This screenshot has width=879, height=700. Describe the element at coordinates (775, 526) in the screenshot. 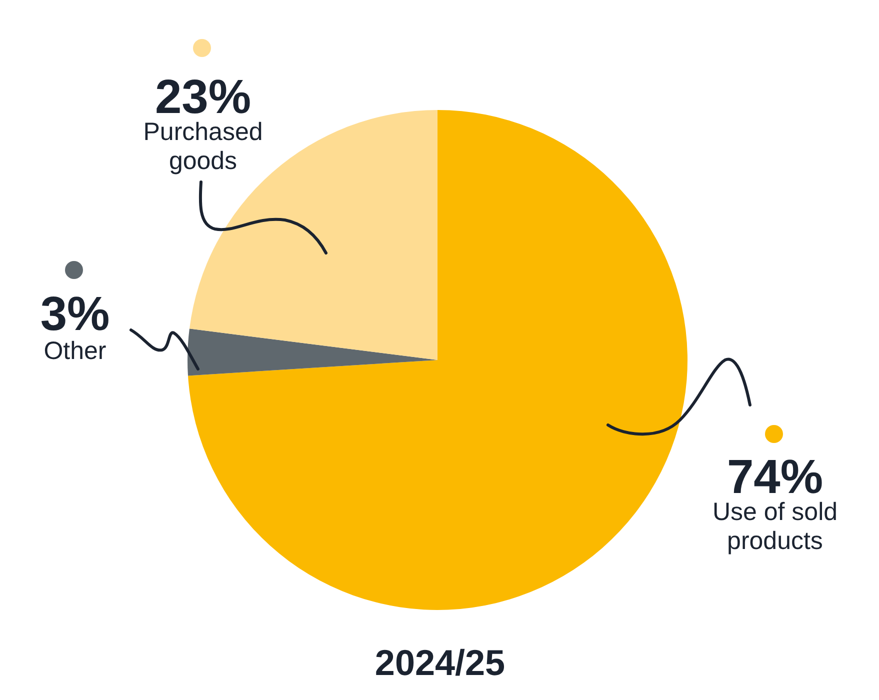

I see `slice-label: Use of sold products` at that location.